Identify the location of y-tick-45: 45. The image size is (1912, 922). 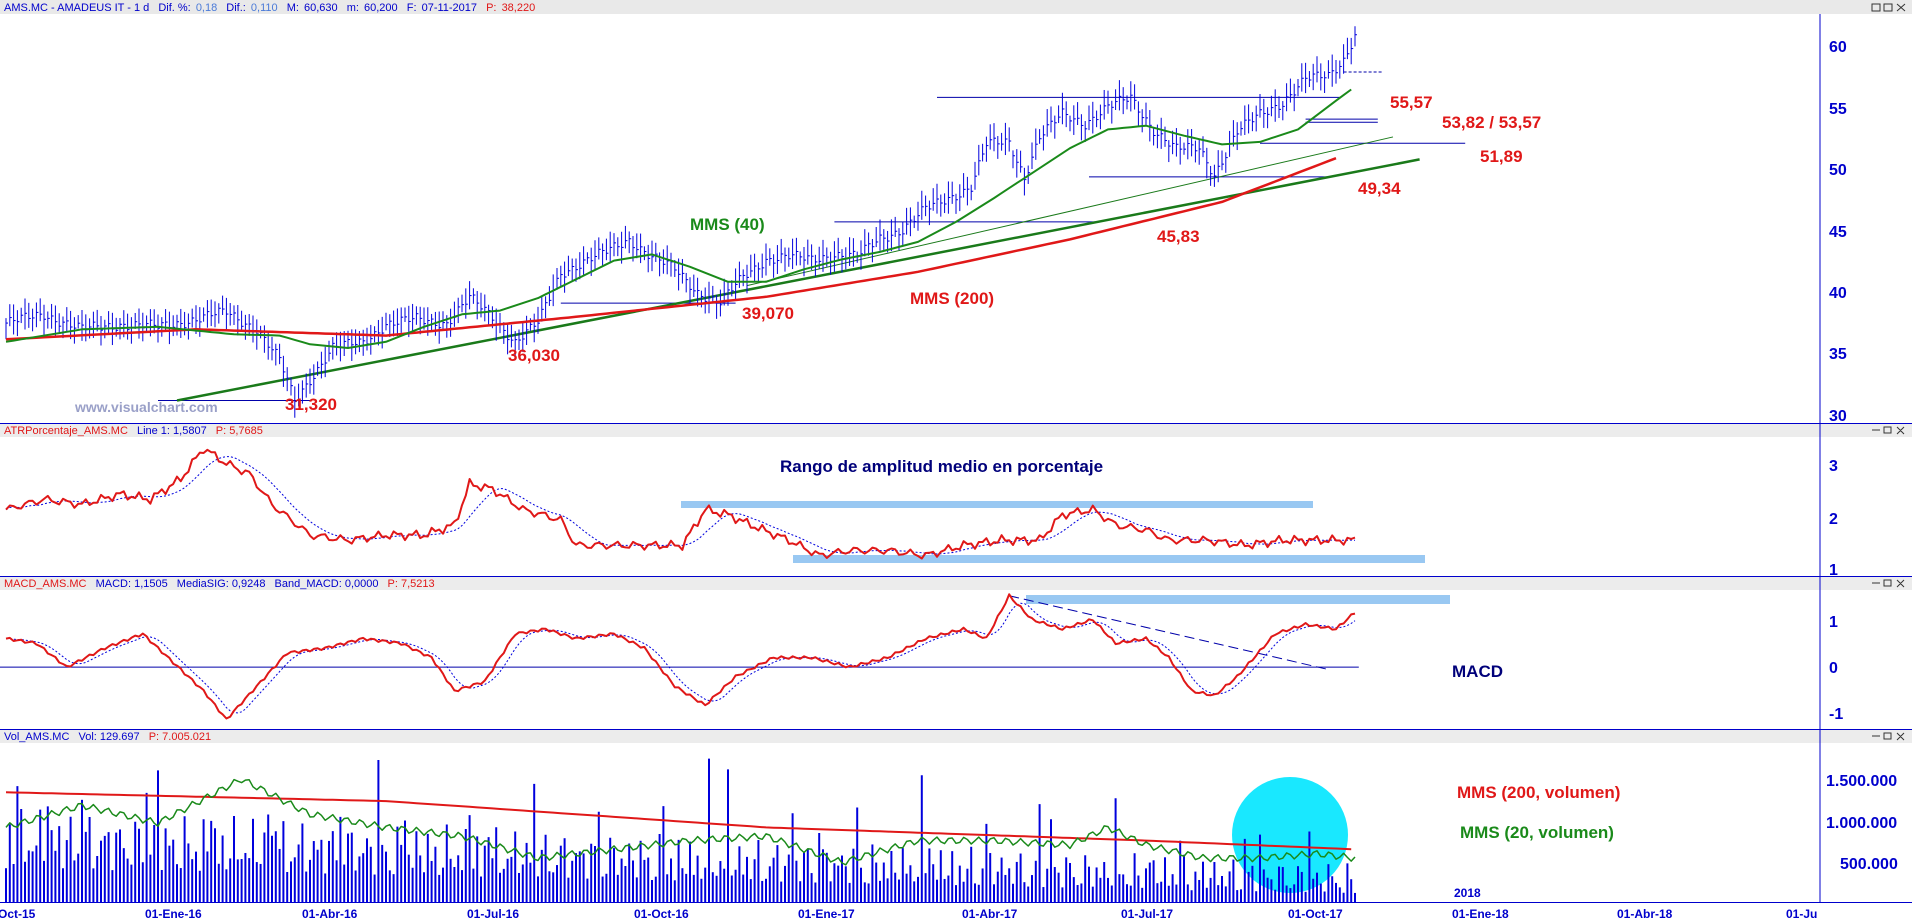
(1838, 232).